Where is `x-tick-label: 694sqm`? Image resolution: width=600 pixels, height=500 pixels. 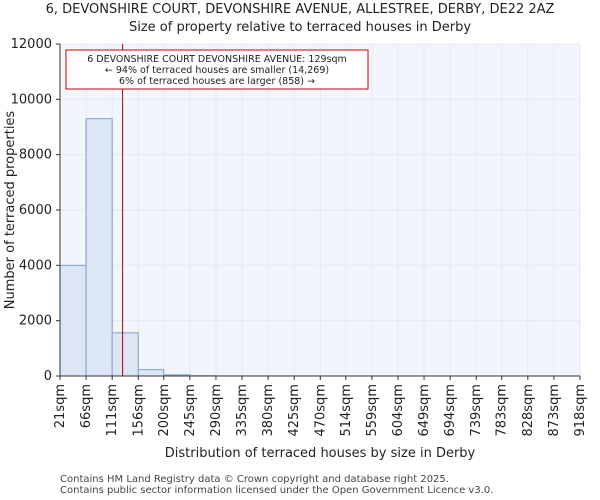
x-tick-label: 694sqm is located at coordinates (450, 410).